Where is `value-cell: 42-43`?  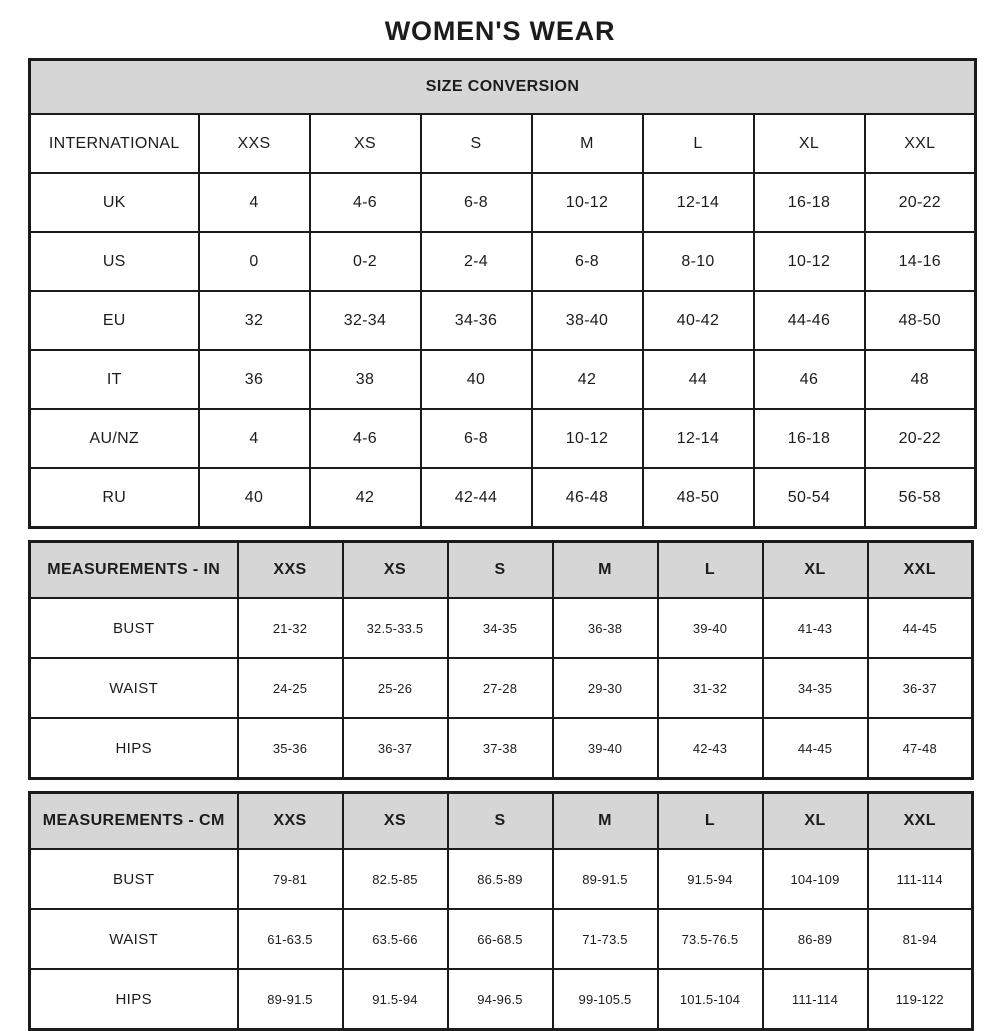 value-cell: 42-43 is located at coordinates (710, 748).